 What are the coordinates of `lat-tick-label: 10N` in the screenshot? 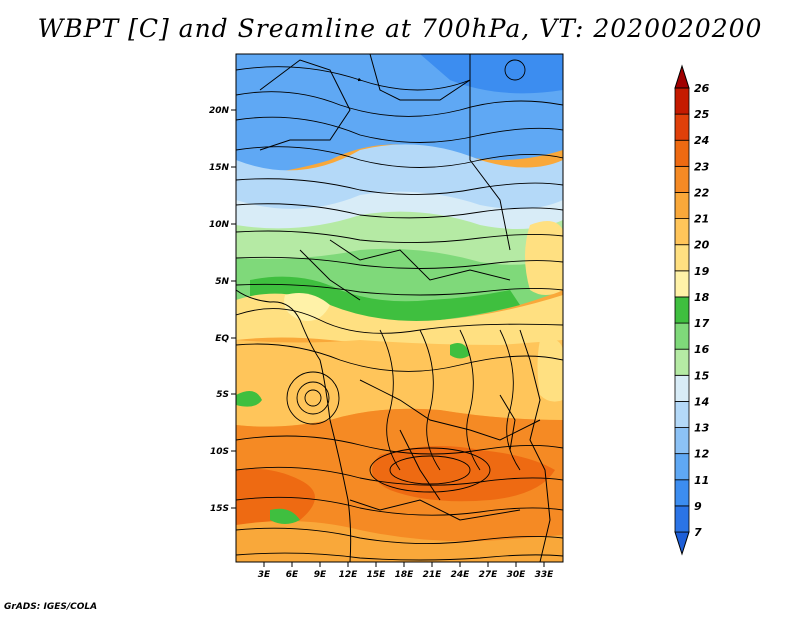 It's located at (219, 225).